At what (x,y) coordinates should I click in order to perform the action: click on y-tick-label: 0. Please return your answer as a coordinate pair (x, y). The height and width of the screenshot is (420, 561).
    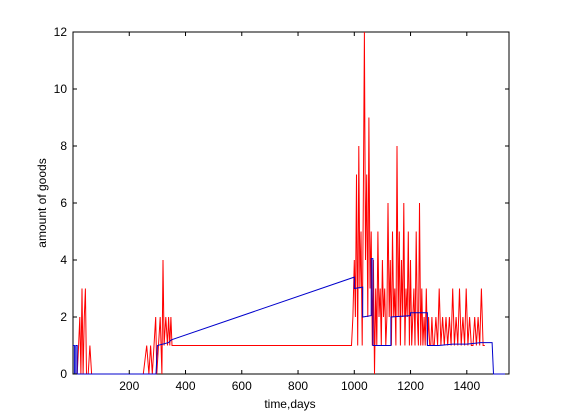
    Looking at the image, I should click on (63, 374).